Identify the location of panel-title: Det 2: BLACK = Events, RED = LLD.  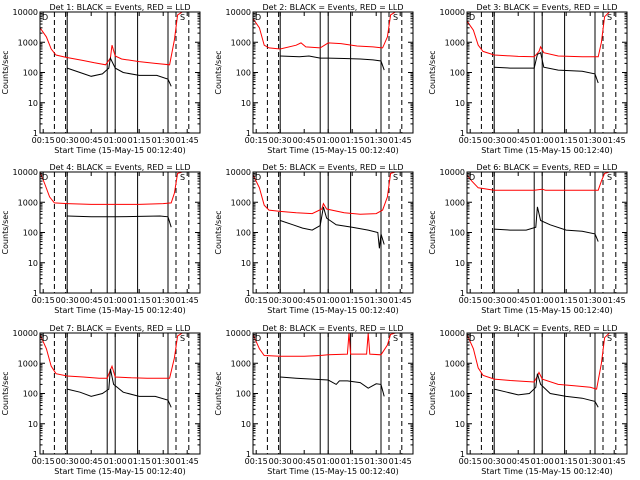
(333, 7).